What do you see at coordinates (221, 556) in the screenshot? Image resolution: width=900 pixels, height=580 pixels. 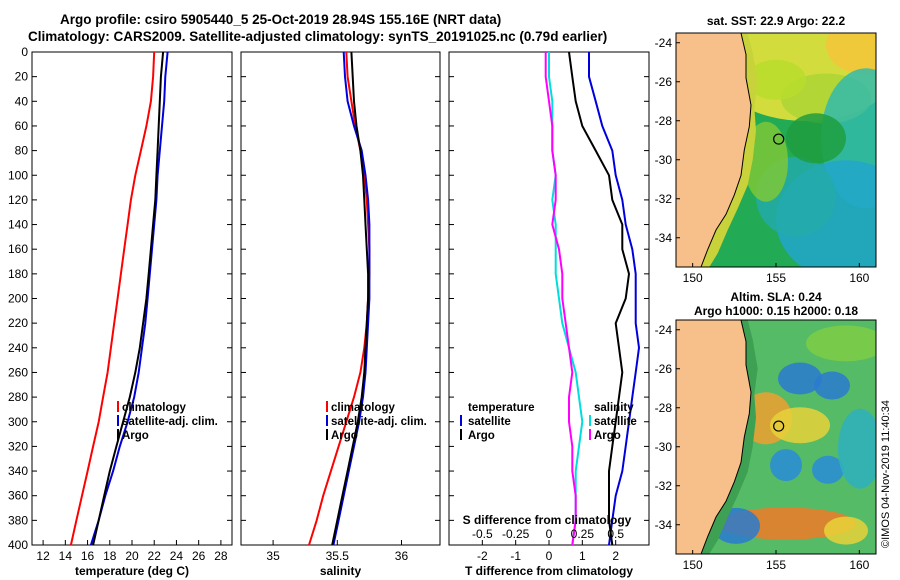 I see `temp-x-tick-label: 28` at bounding box center [221, 556].